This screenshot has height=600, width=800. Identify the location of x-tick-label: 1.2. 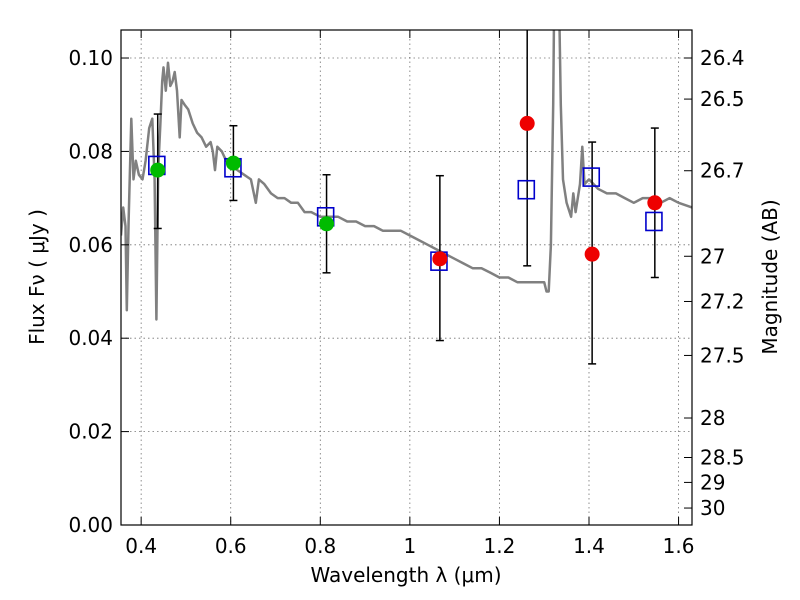
(500, 546).